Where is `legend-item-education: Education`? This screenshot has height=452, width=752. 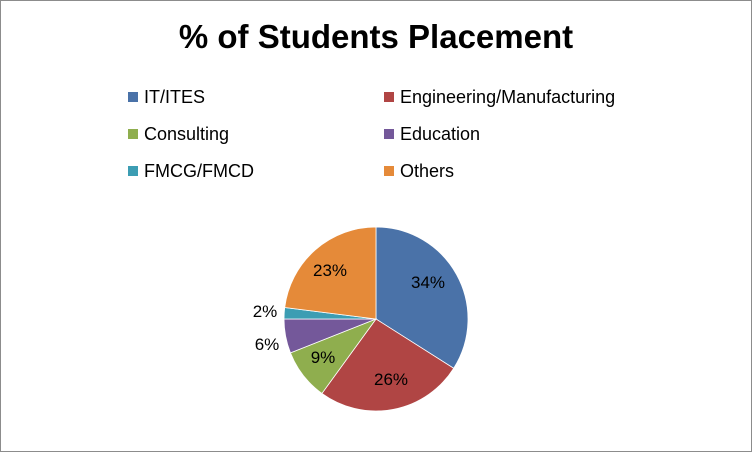
legend-item-education: Education is located at coordinates (432, 134).